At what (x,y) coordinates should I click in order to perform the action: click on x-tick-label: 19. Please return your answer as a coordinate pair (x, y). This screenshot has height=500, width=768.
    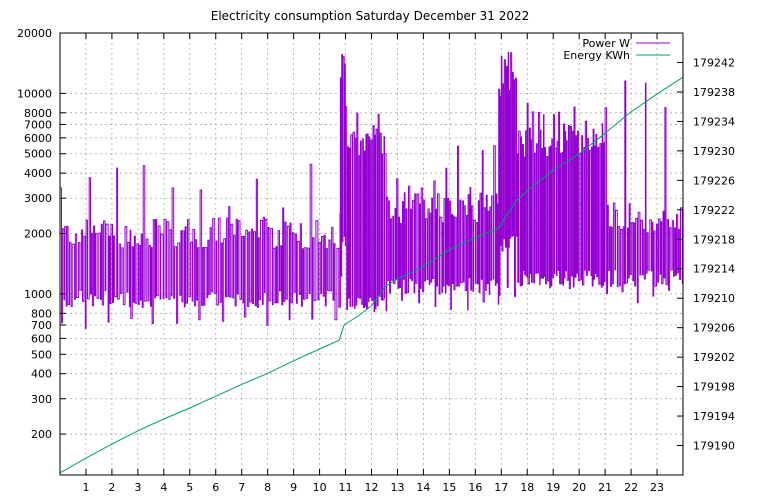
    Looking at the image, I should click on (553, 487).